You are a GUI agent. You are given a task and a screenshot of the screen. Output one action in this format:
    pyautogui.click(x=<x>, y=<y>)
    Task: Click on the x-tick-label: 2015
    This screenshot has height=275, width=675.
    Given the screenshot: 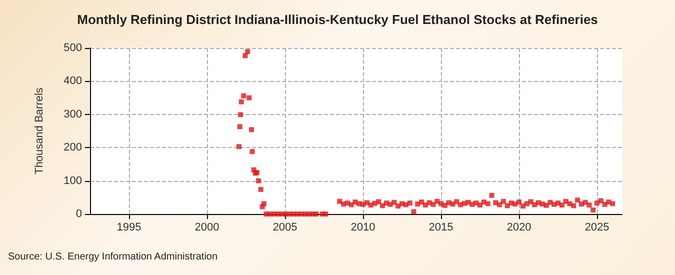 What is the action you would take?
    pyautogui.click(x=441, y=228)
    